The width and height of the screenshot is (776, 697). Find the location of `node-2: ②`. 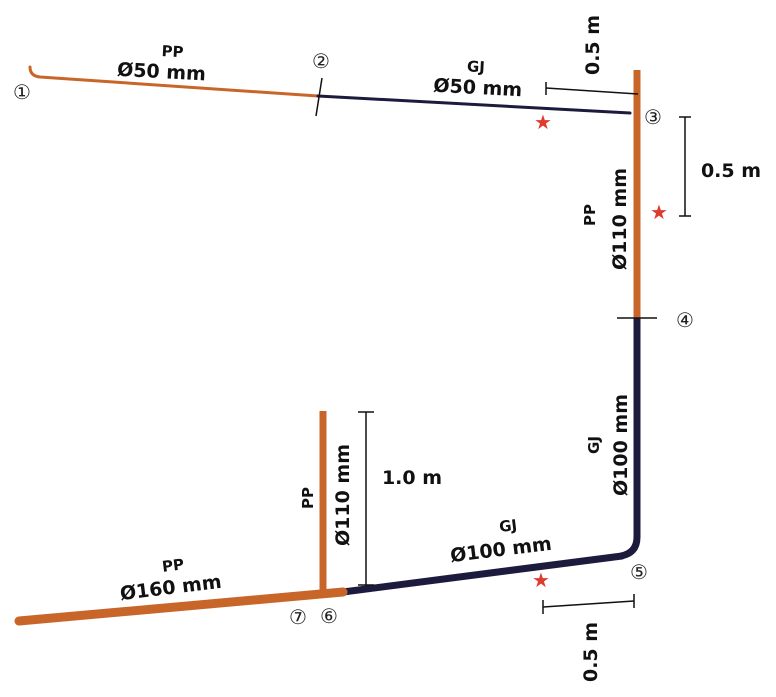

node-2: ② is located at coordinates (321, 61).